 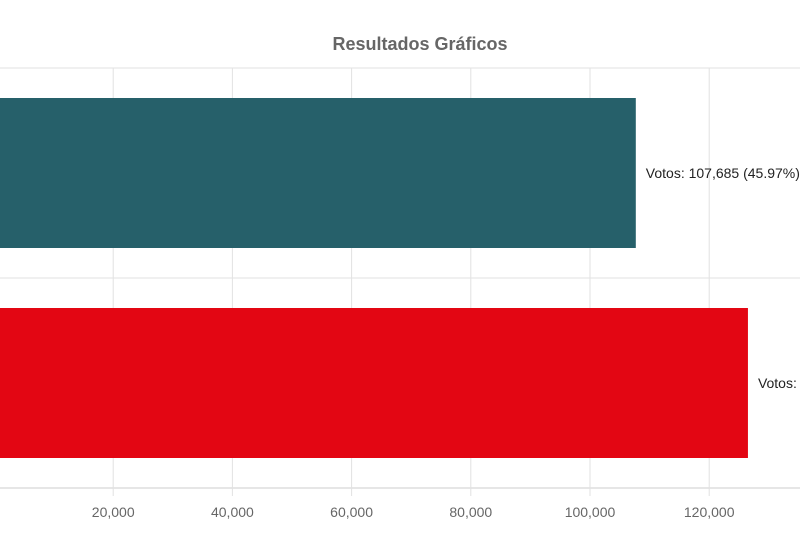 What do you see at coordinates (232, 512) in the screenshot?
I see `x-tick-label: 40,000` at bounding box center [232, 512].